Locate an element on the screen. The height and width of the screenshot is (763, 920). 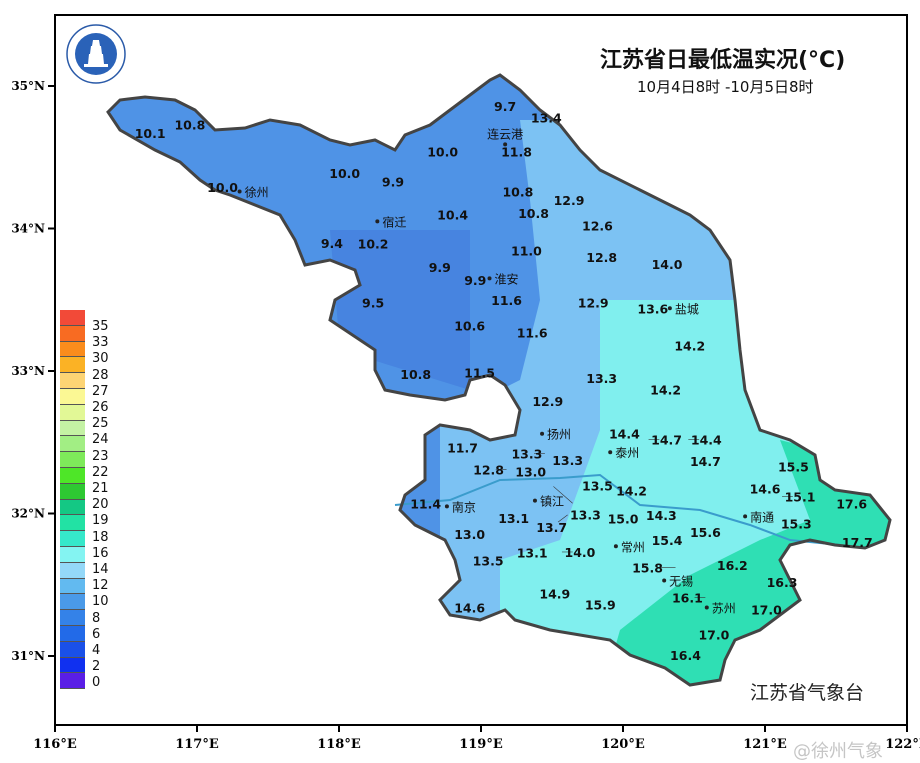
station-value: 14.2 is located at coordinates (631, 491).